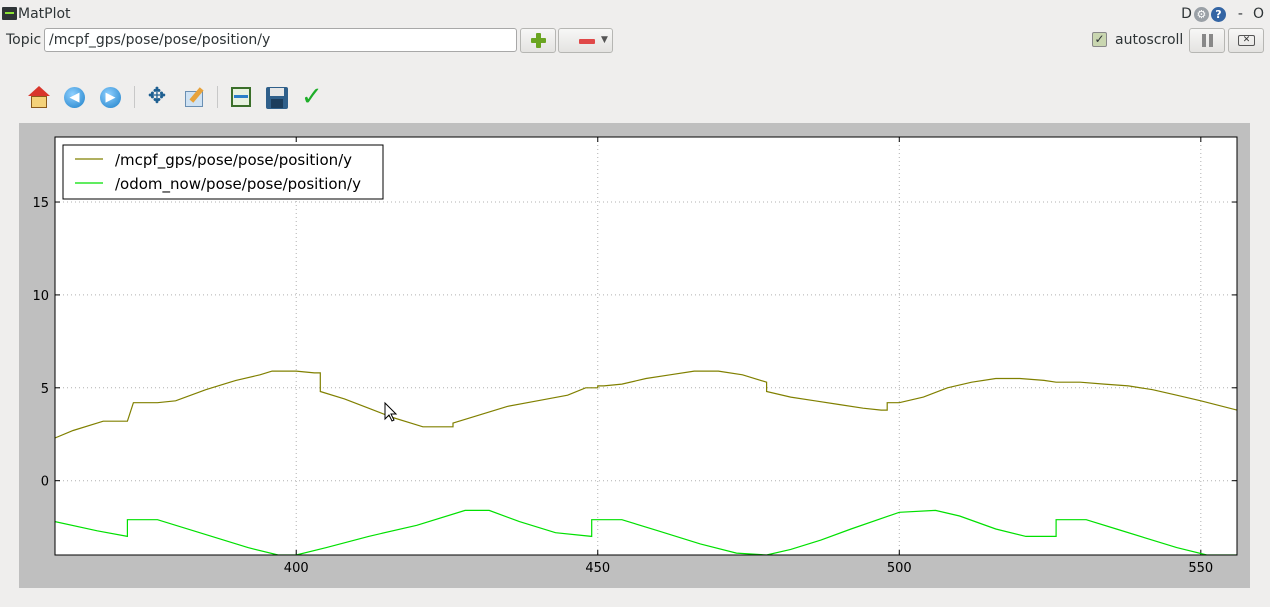  What do you see at coordinates (223, 172) in the screenshot?
I see `legend-box` at bounding box center [223, 172].